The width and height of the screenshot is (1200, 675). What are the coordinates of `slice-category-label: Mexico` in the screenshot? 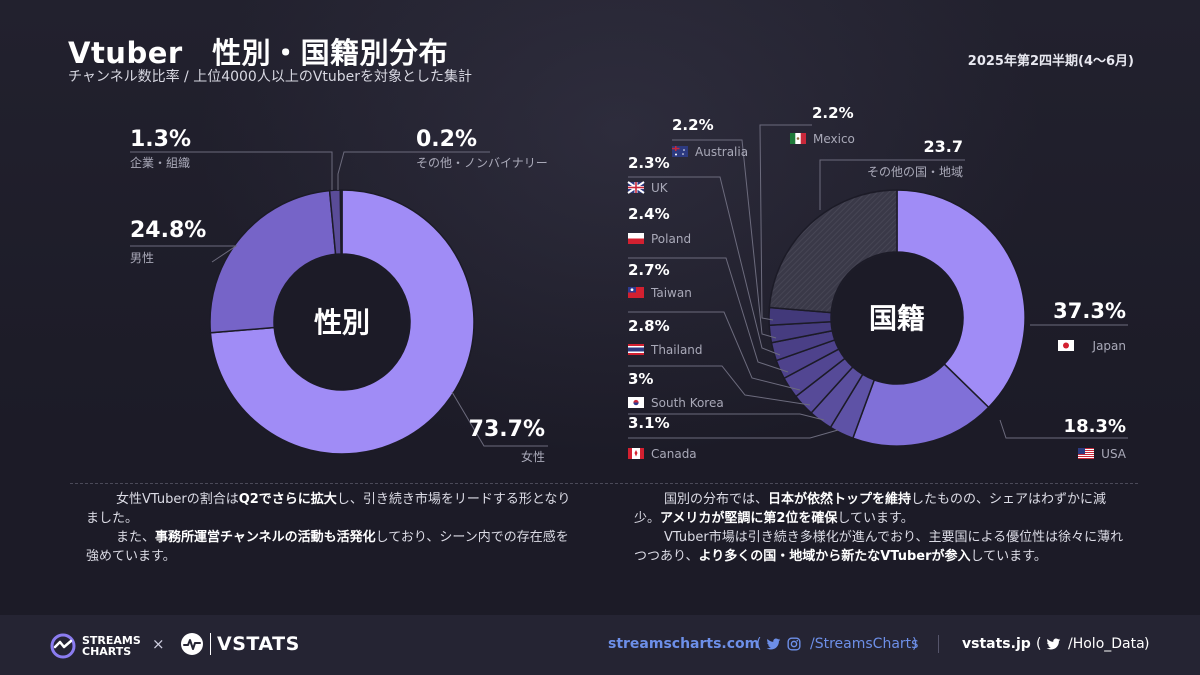 It's located at (834, 139).